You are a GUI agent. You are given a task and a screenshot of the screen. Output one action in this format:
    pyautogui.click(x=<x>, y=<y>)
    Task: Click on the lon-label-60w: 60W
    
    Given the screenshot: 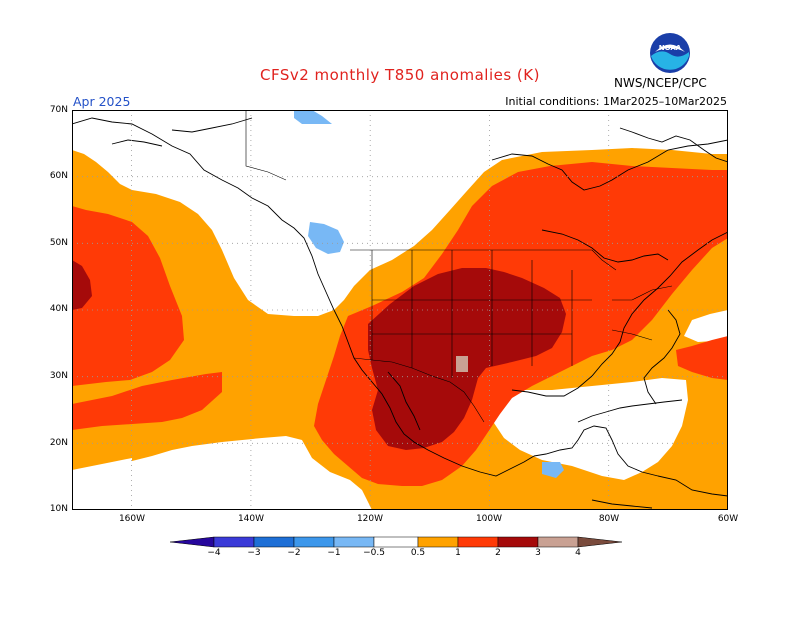 What is the action you would take?
    pyautogui.click(x=728, y=519)
    